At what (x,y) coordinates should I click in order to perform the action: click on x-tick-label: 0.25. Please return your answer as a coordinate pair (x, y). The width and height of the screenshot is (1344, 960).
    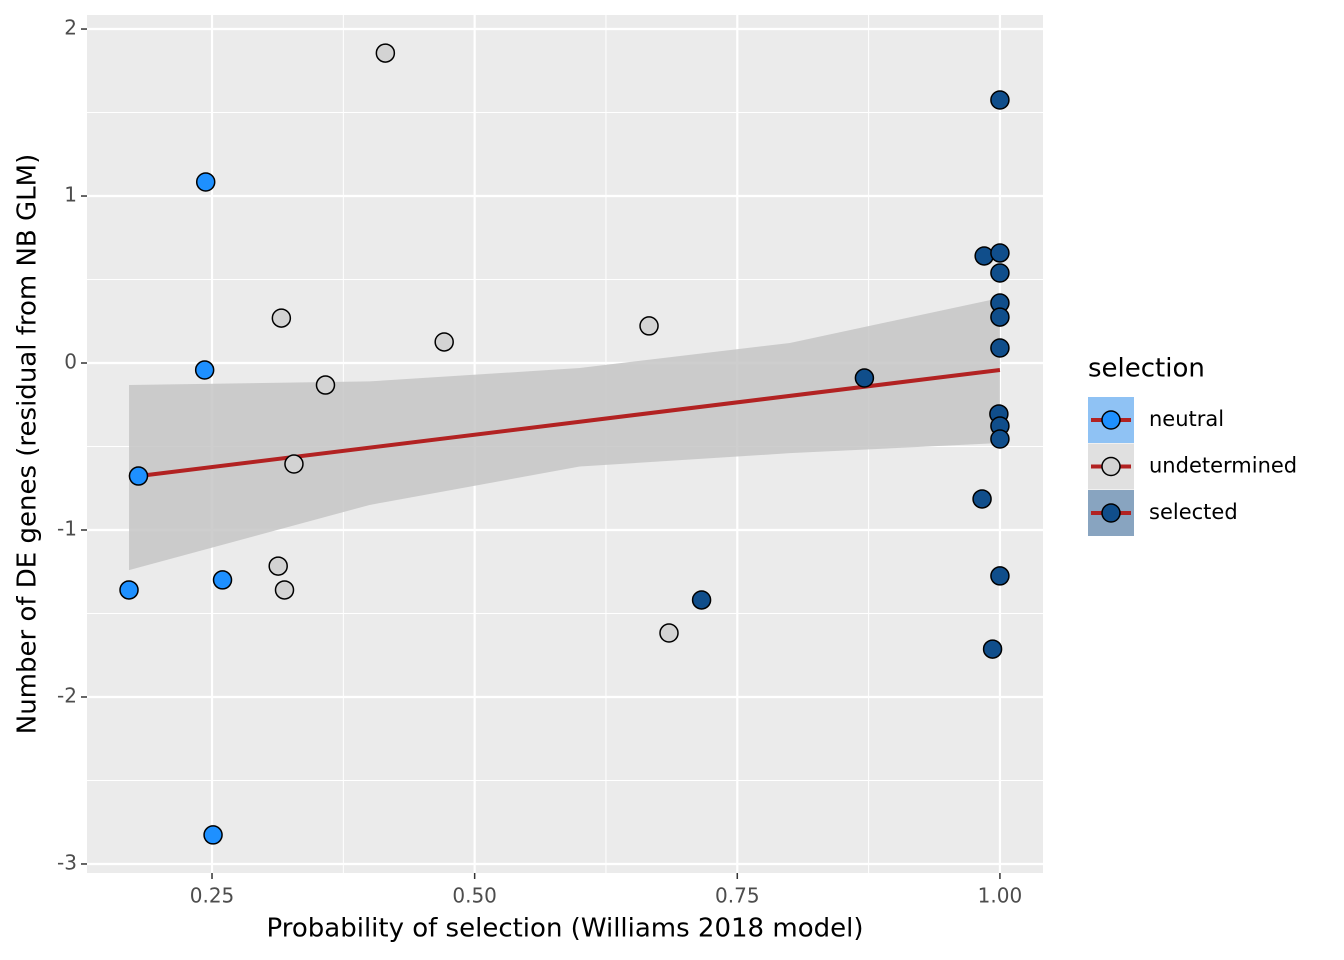
    Looking at the image, I should click on (212, 896).